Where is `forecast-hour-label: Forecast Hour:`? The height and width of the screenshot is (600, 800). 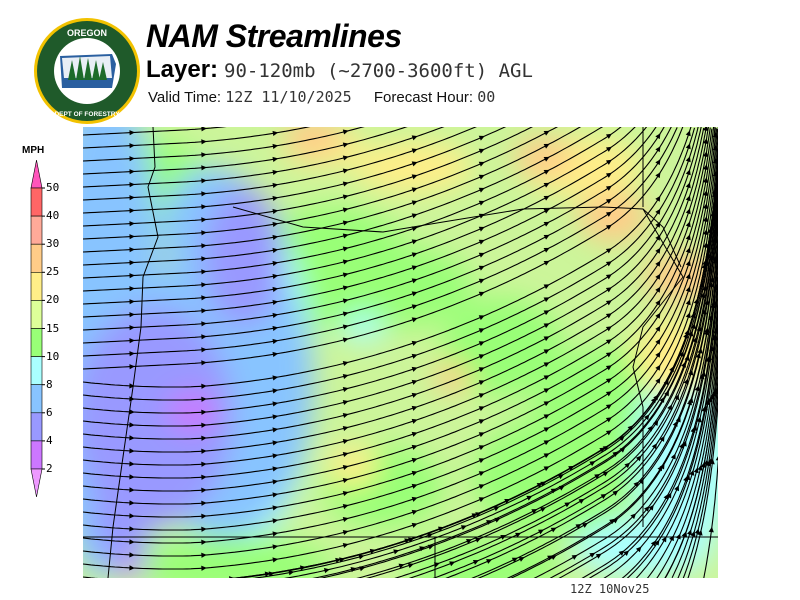 forecast-hour-label: Forecast Hour: is located at coordinates (423, 97).